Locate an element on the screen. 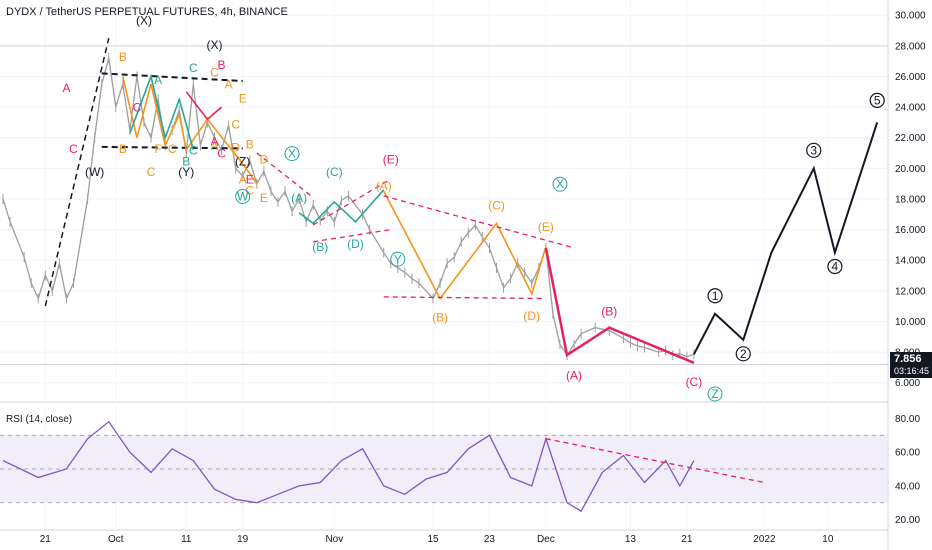  teal-label: (A) is located at coordinates (299, 198).